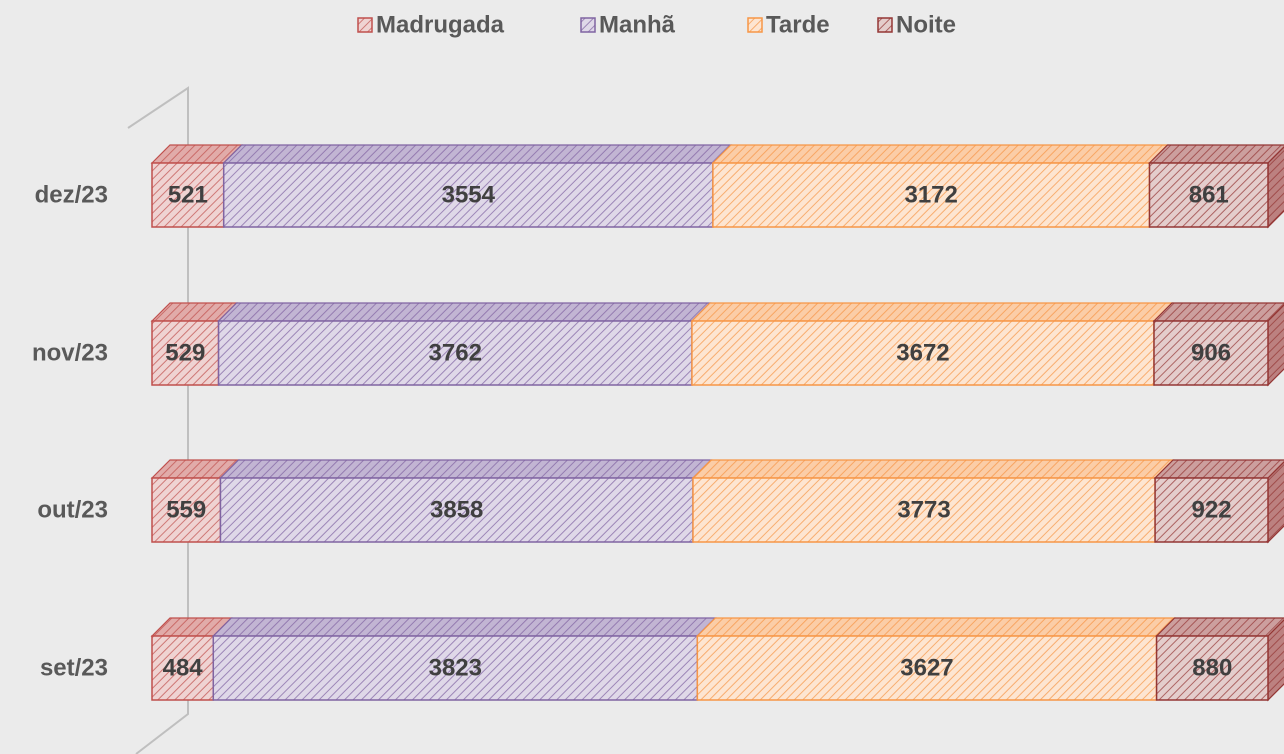 This screenshot has width=1284, height=754. Describe the element at coordinates (456, 510) in the screenshot. I see `data-label: 3858` at that location.